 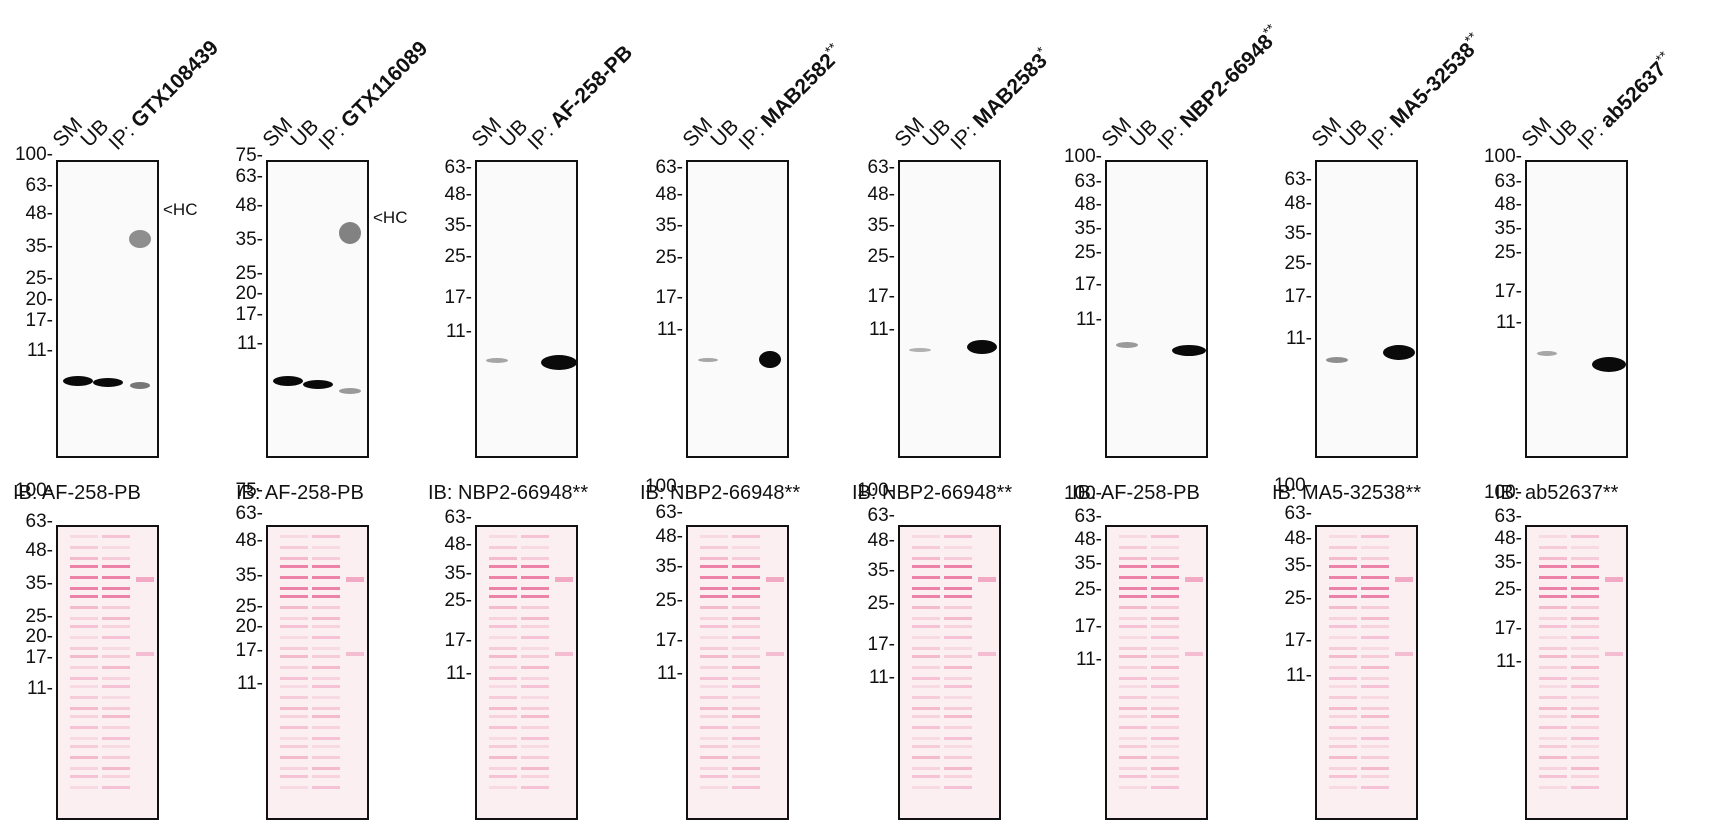 I want to click on immunoblot-label: IB: NBP2-66948**, so click(x=932, y=493).